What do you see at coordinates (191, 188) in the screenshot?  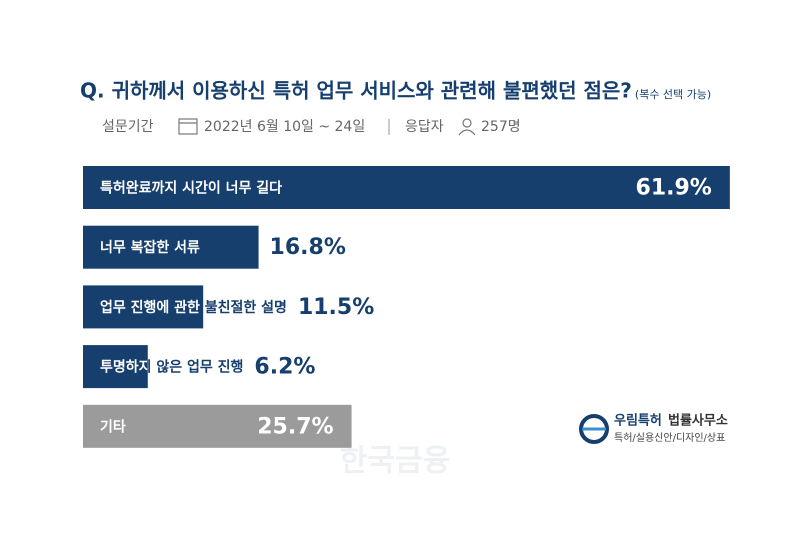 I see `bar-label: 특허완료까지 시간이 너무 길다` at bounding box center [191, 188].